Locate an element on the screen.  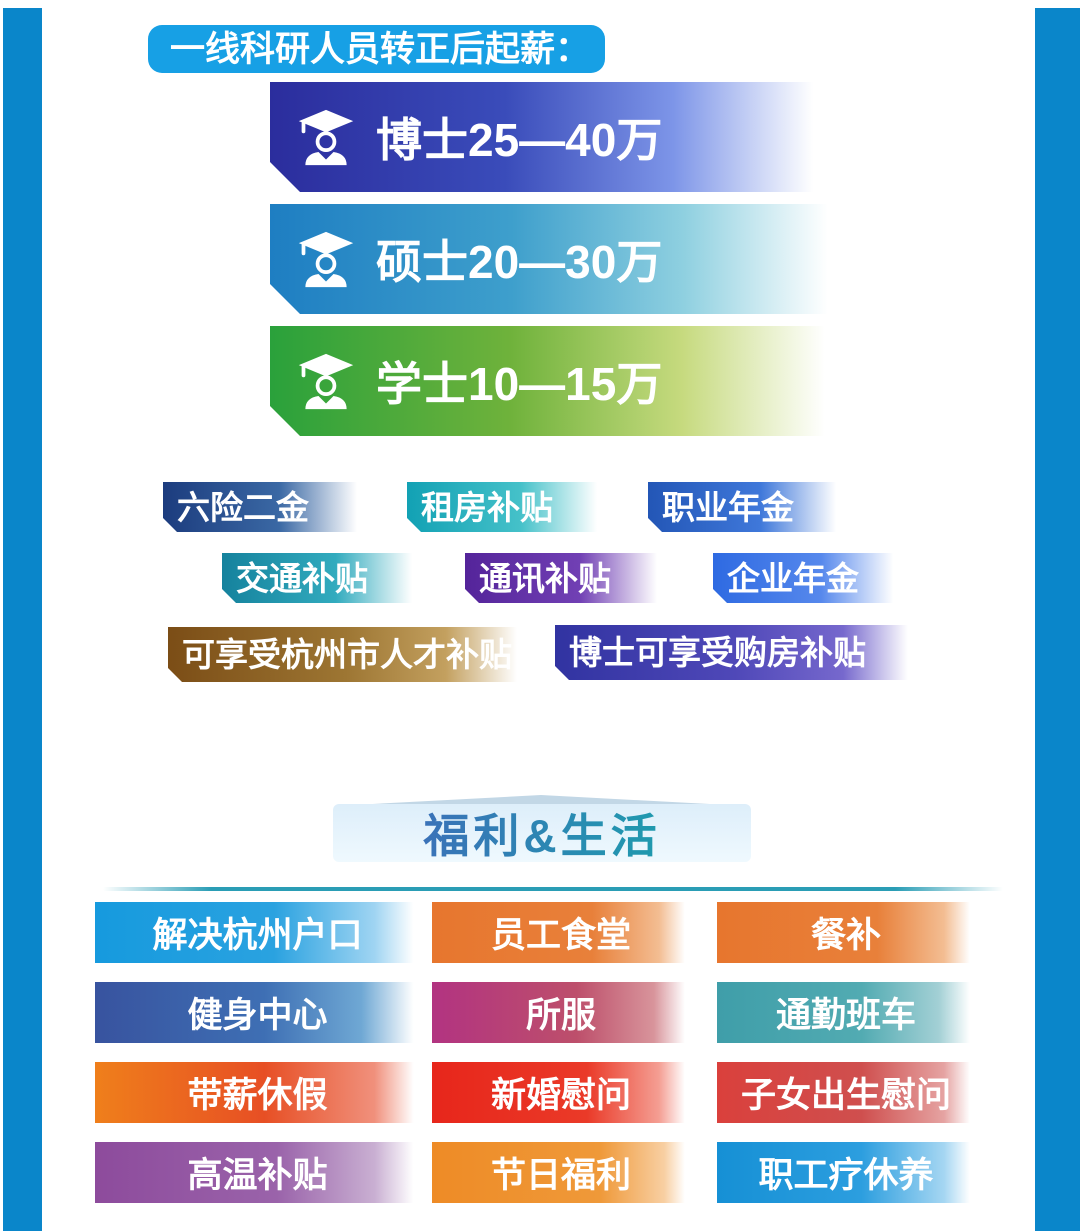
welfare-item-wedding-gift: 新婚慰问 is located at coordinates (561, 1092).